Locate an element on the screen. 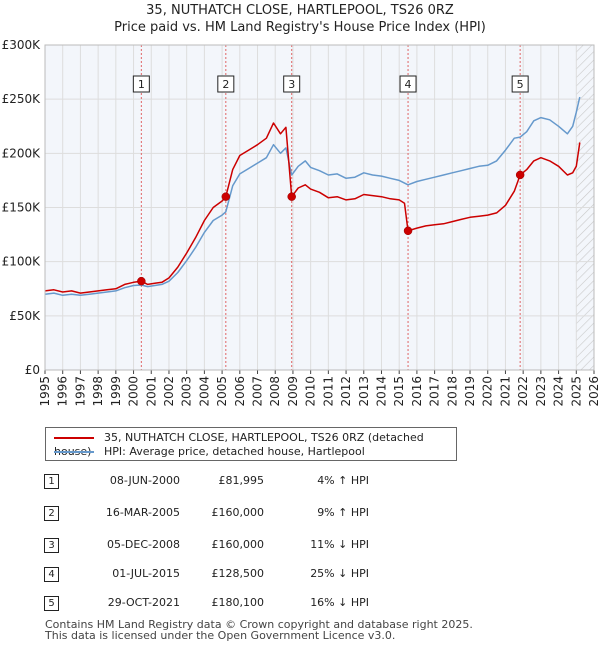 The image size is (600, 650). x-tick-label: 2006 is located at coordinates (240, 391).